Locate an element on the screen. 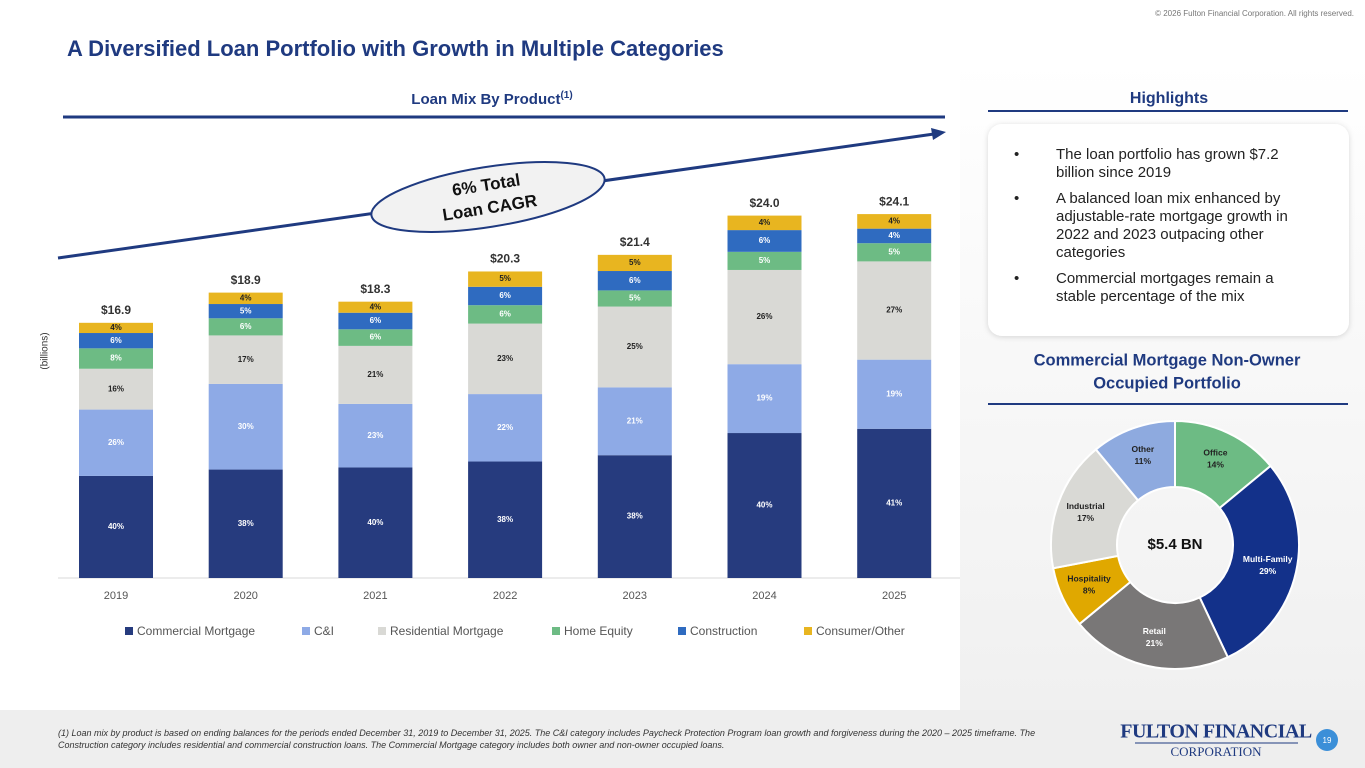 The image size is (1365, 768). bar: 40% 26% 16% 8% 6% 4% is located at coordinates (116, 450).